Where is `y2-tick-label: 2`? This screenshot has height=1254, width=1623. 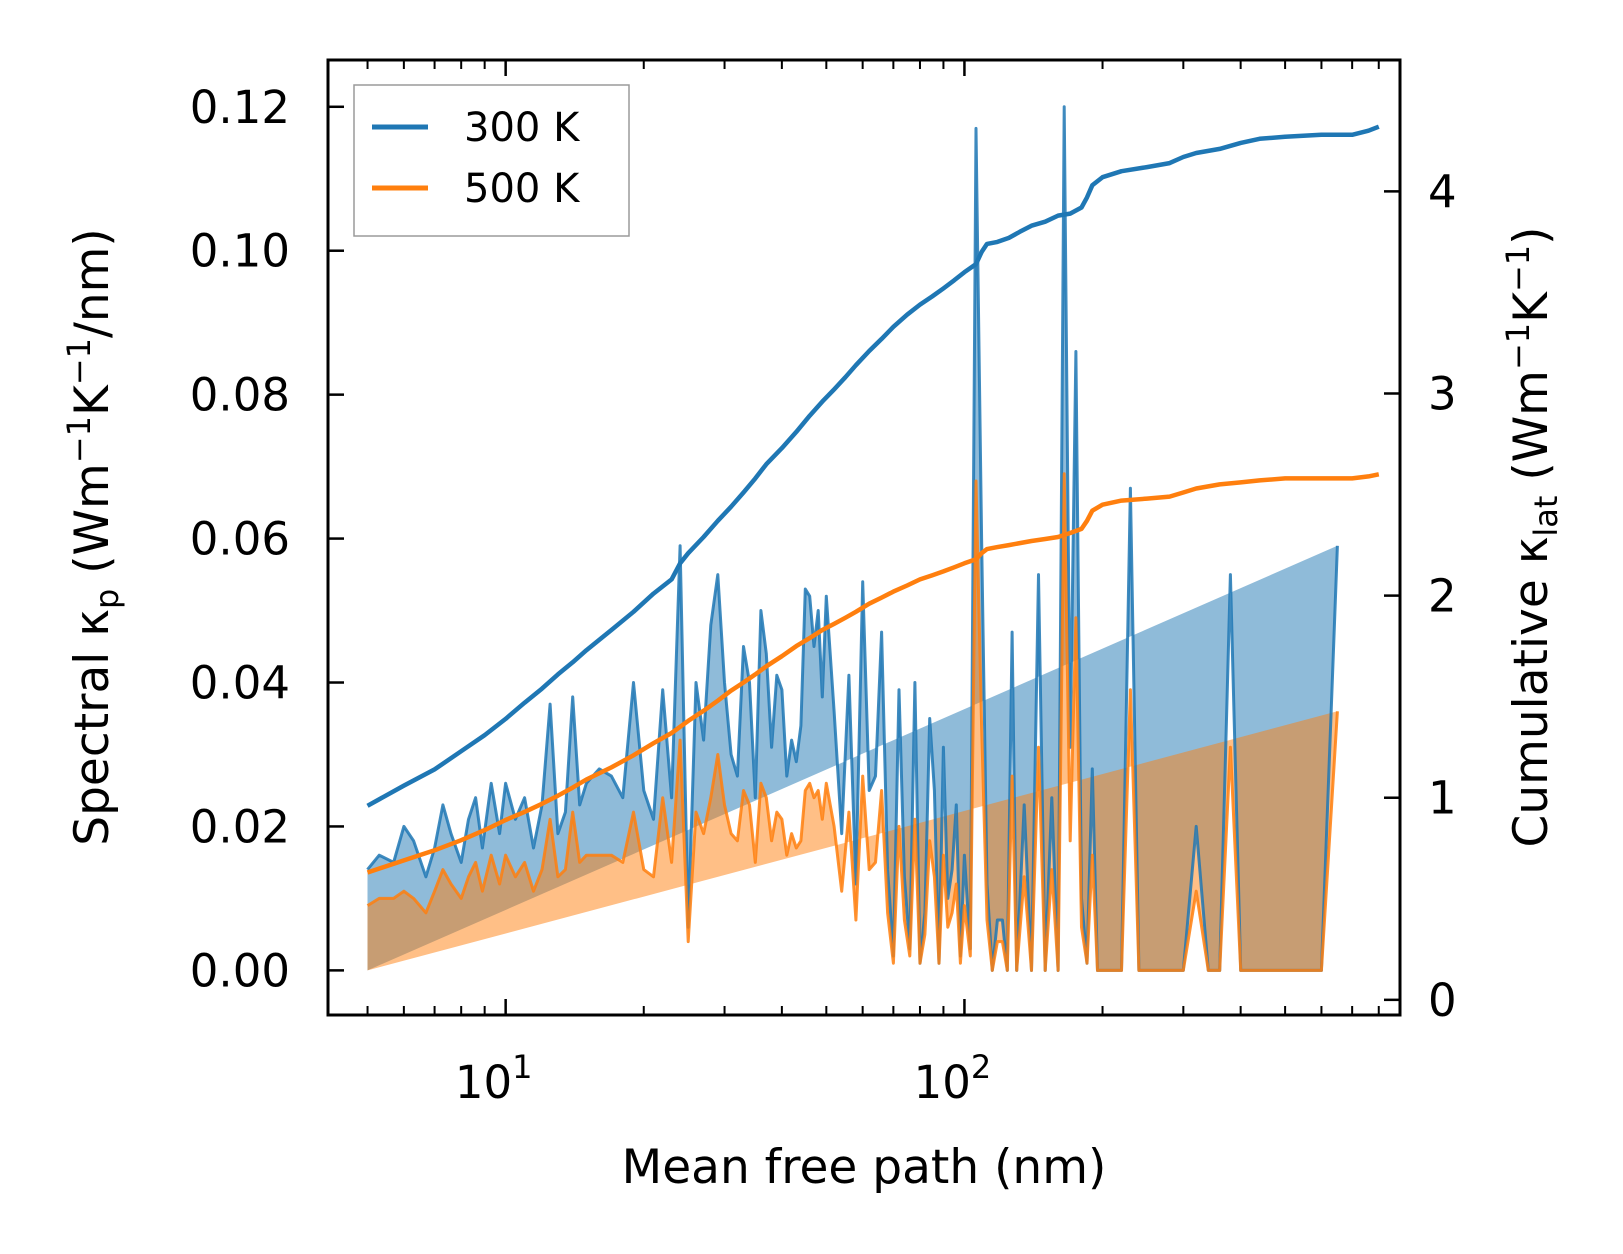
y2-tick-label: 2 is located at coordinates (1442, 596).